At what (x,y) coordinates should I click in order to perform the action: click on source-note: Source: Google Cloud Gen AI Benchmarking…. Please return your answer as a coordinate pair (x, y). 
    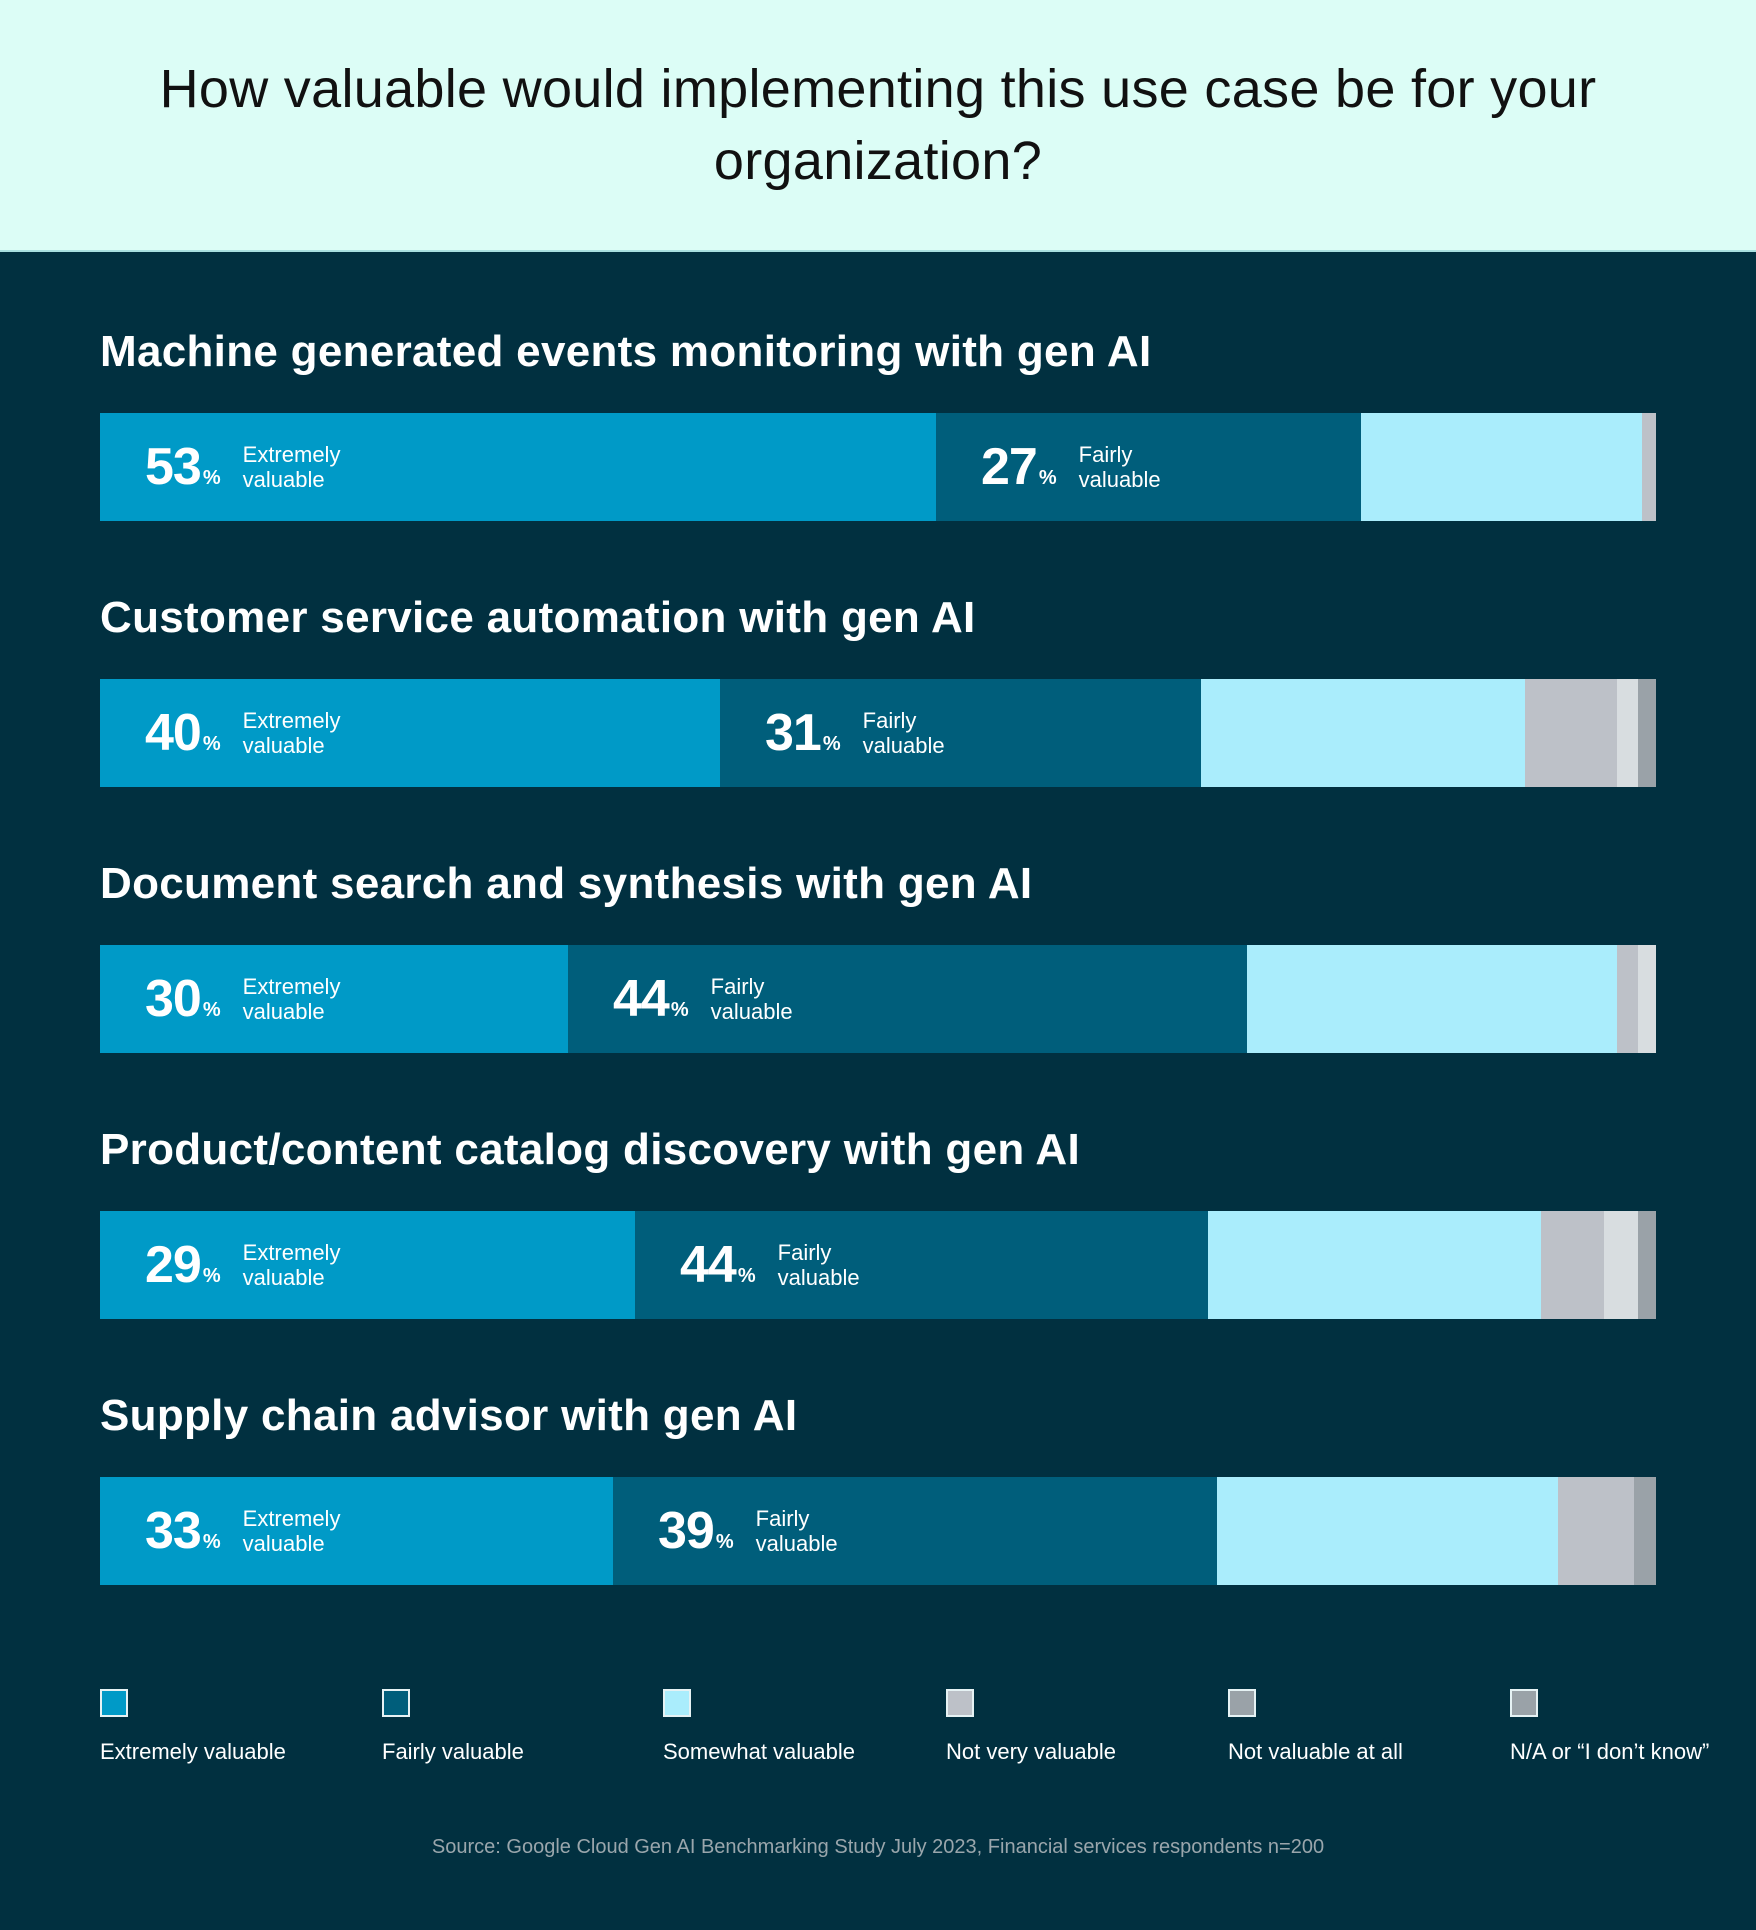
    Looking at the image, I should click on (878, 1847).